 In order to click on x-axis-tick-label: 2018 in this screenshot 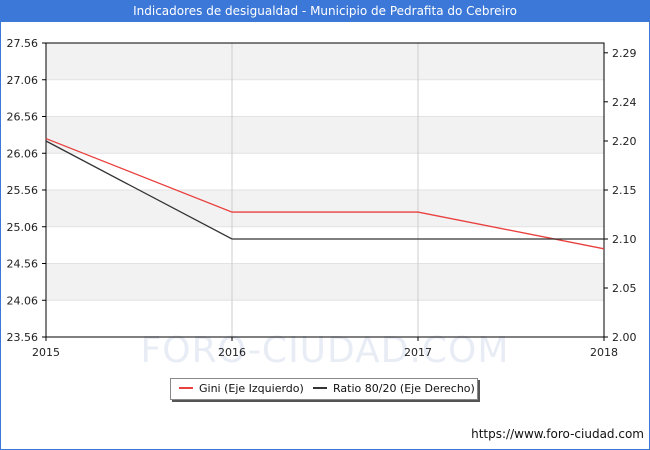, I will do `click(604, 352)`.